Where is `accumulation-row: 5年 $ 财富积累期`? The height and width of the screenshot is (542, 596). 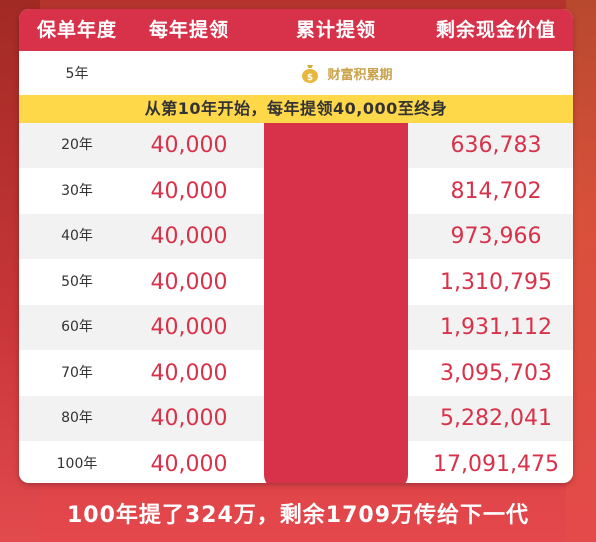 accumulation-row: 5年 $ 财富积累期 is located at coordinates (296, 73).